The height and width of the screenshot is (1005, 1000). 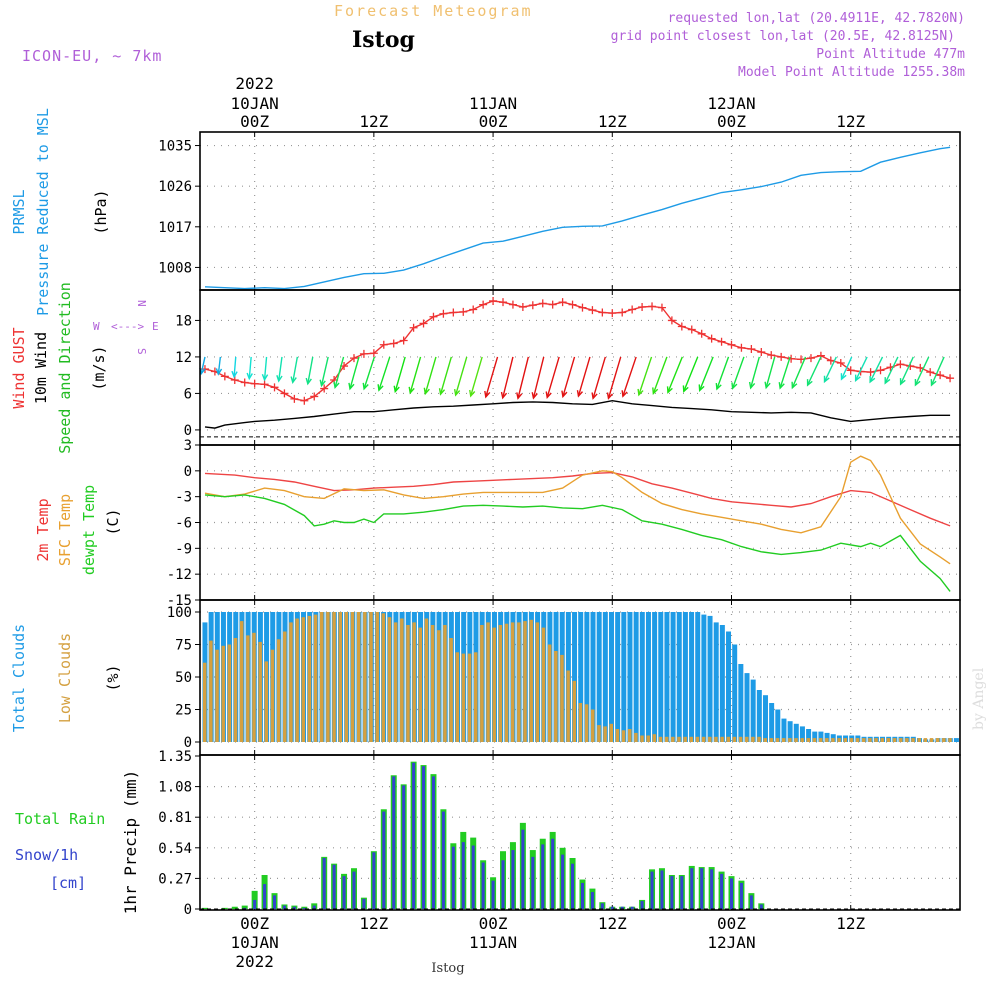 What do you see at coordinates (979, 698) in the screenshot?
I see `credit-watermark: by Angel` at bounding box center [979, 698].